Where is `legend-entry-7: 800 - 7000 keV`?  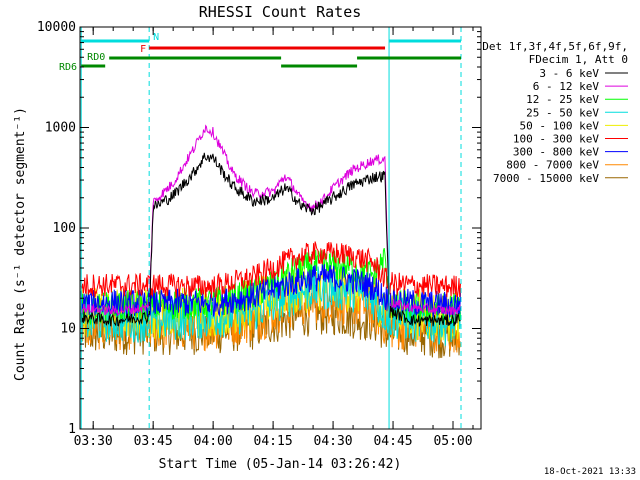 legend-entry-7: 800 - 7000 keV is located at coordinates (552, 165).